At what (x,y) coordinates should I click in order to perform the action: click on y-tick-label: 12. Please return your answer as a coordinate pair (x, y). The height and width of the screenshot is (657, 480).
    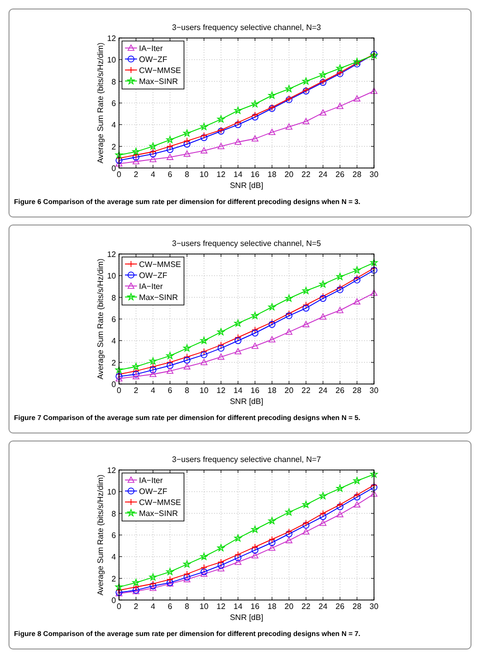
    Looking at the image, I should click on (112, 470).